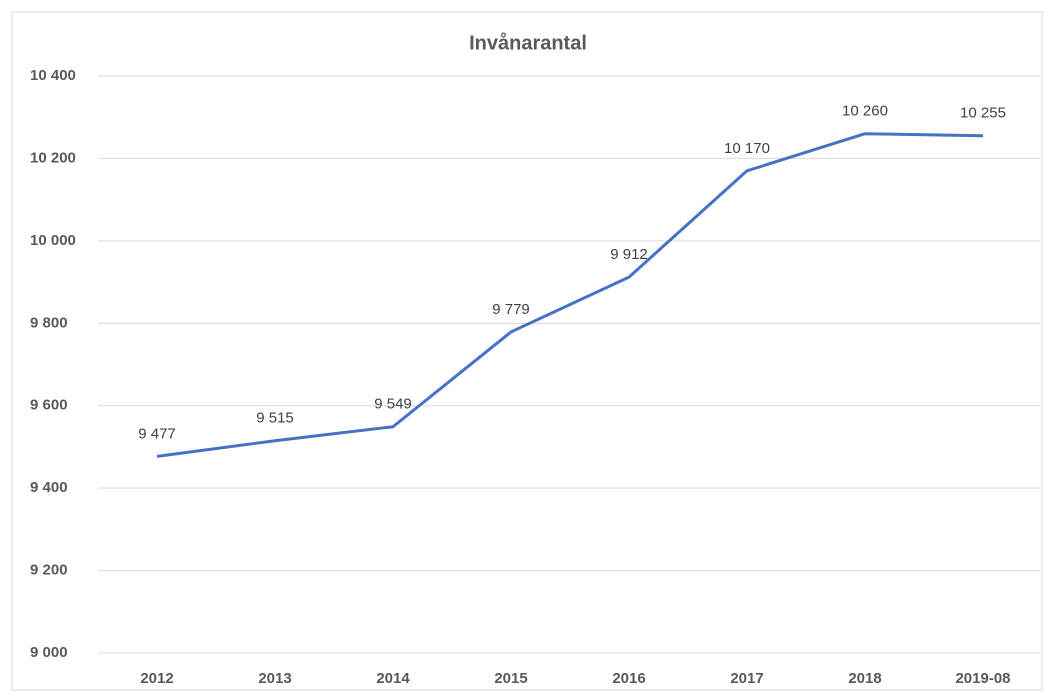 The image size is (1044, 693). Describe the element at coordinates (747, 148) in the screenshot. I see `data-label: 10 170` at that location.